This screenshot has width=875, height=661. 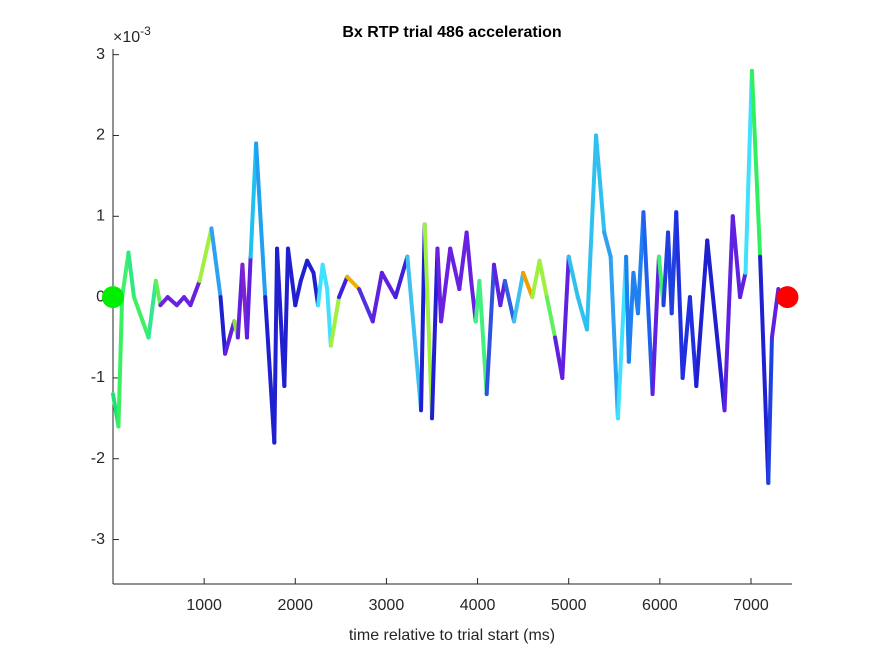 What do you see at coordinates (751, 605) in the screenshot?
I see `x-tick-label: 7000` at bounding box center [751, 605].